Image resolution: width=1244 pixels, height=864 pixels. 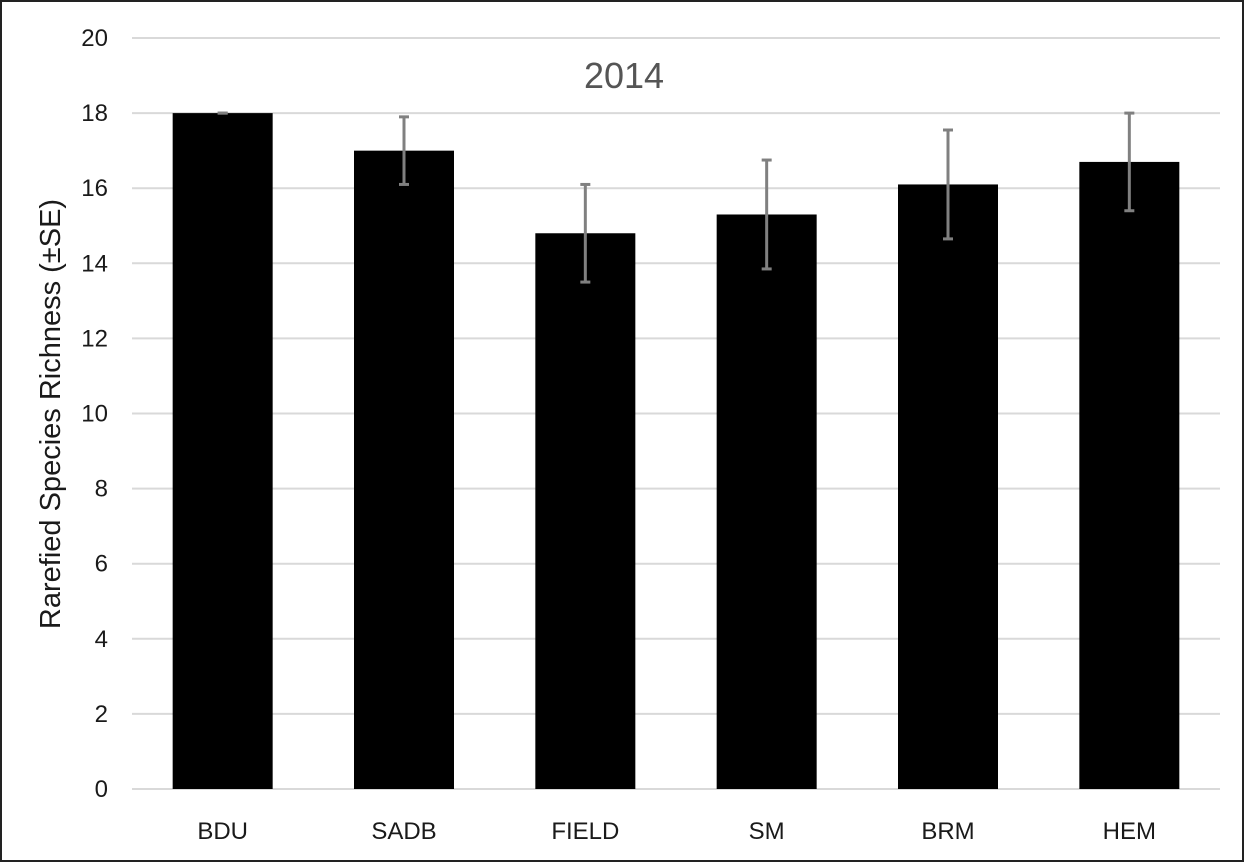 What do you see at coordinates (948, 184) in the screenshot?
I see `error-bar-brm` at bounding box center [948, 184].